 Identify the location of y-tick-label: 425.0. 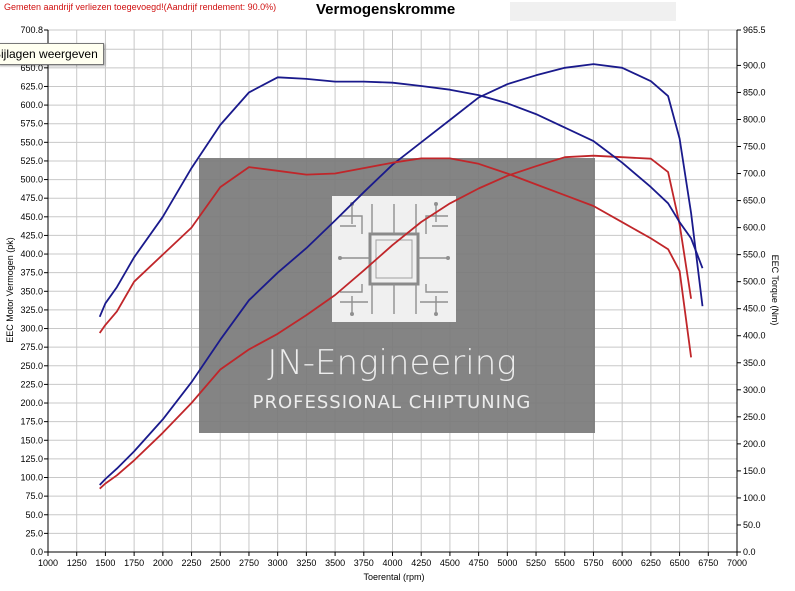
(31, 235).